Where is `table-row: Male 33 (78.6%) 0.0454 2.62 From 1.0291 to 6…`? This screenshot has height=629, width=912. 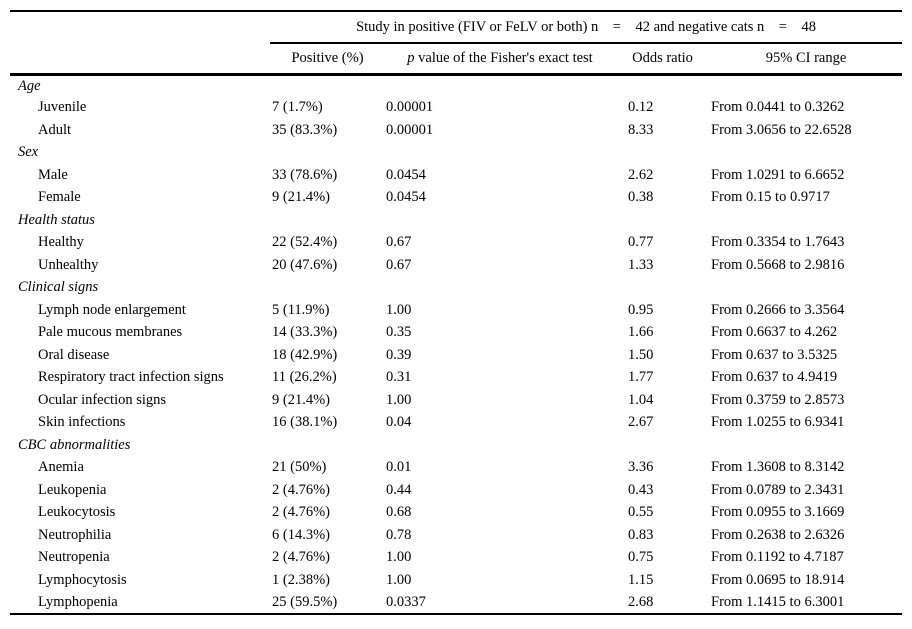 table-row: Male 33 (78.6%) 0.0454 2.62 From 1.0291 to 6… is located at coordinates (456, 175).